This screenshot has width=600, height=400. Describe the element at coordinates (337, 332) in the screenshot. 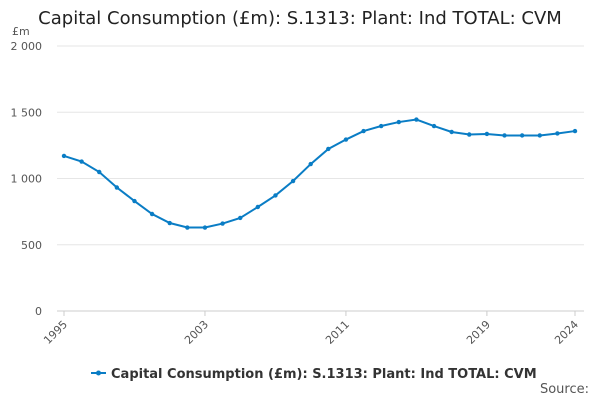

I see `x-tick-label: 2011` at that location.